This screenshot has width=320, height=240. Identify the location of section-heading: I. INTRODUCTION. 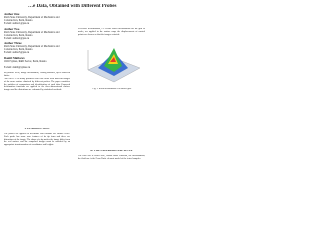
(37, 129).